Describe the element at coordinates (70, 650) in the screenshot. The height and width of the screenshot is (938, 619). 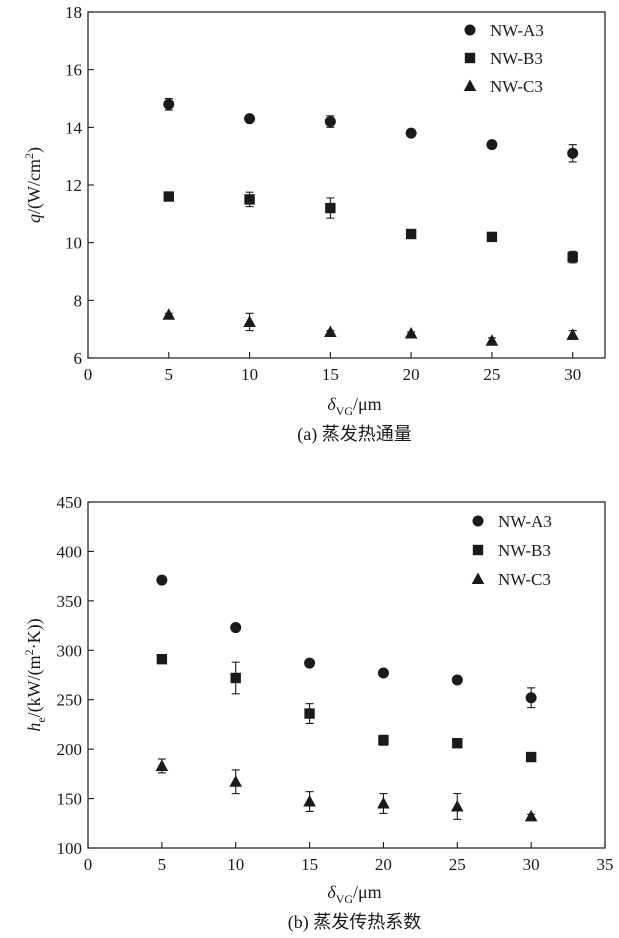
I see `y-tick-label: 300` at that location.